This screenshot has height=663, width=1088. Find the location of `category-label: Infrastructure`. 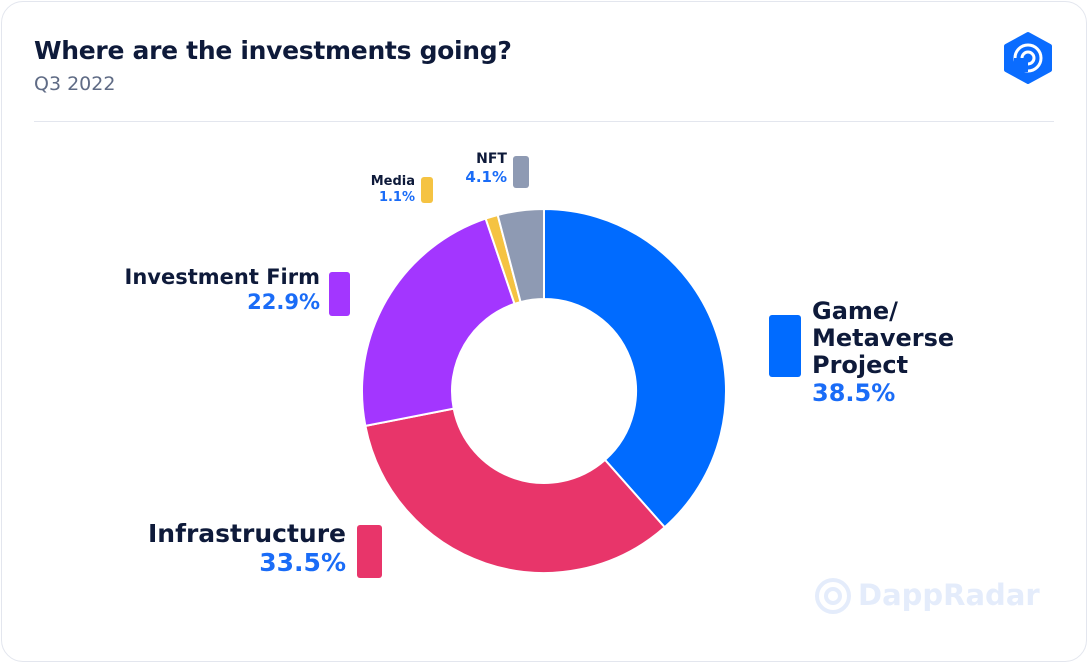

category-label: Infrastructure is located at coordinates (247, 533).